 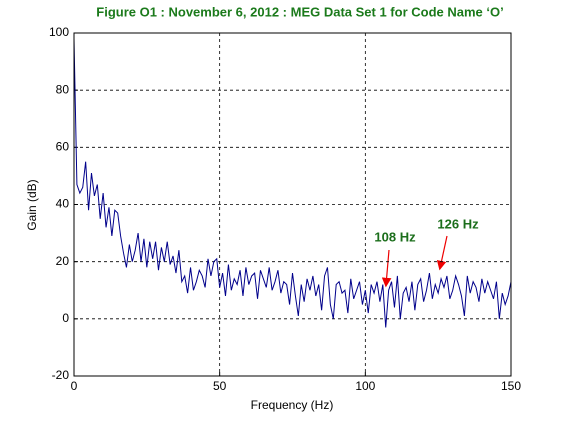 What do you see at coordinates (63, 89) in the screenshot?
I see `y-tick-label: 80` at bounding box center [63, 89].